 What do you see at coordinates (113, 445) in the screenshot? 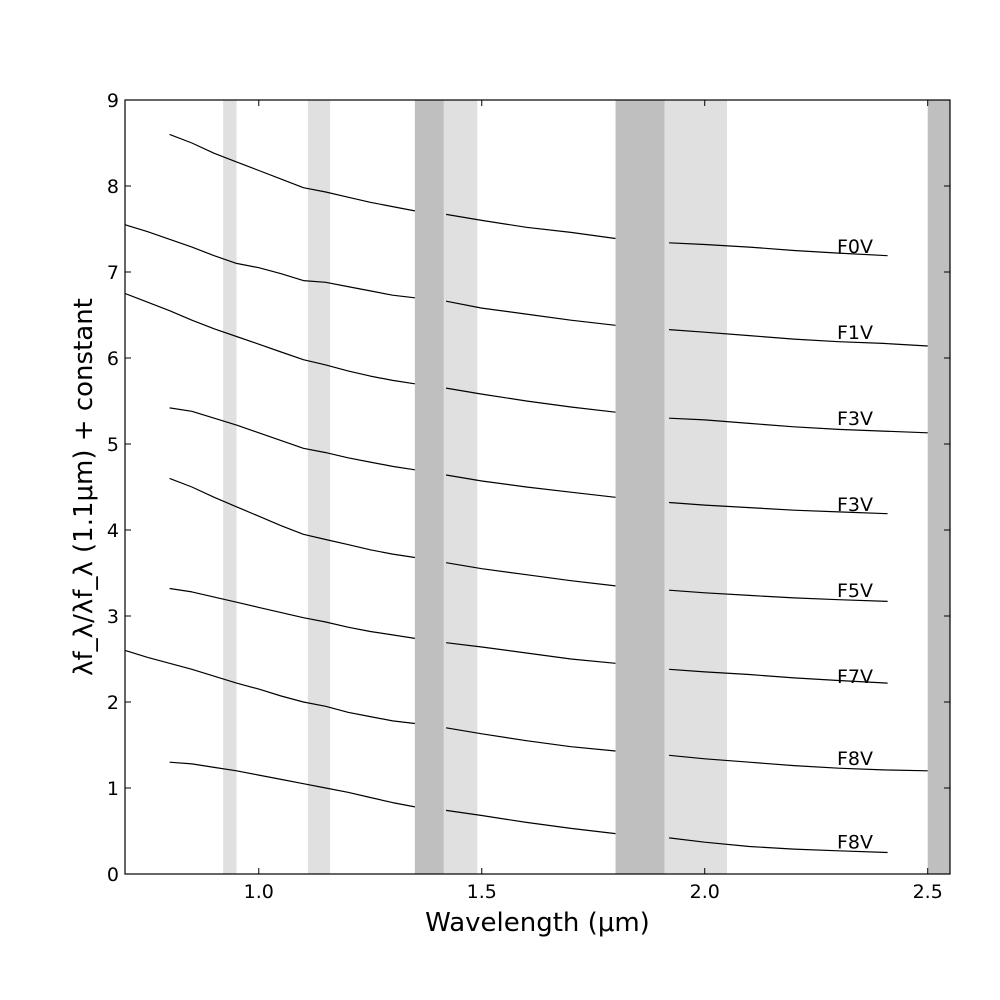
I see `y-tick-label: 5` at bounding box center [113, 445].